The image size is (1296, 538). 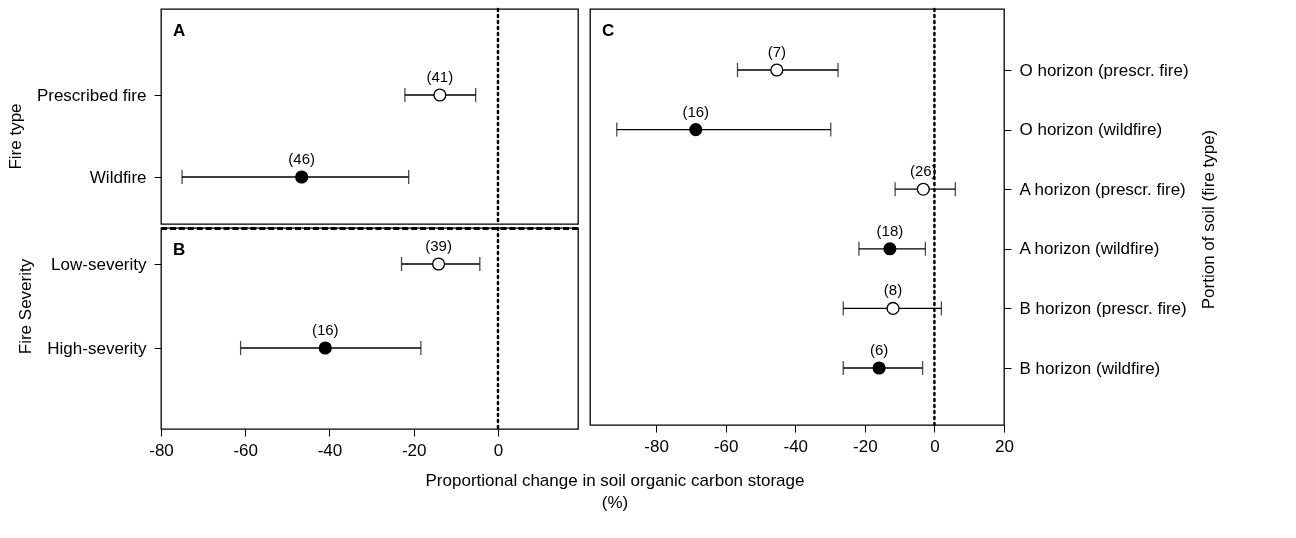 What do you see at coordinates (26, 306) in the screenshot?
I see `y-axis-title: Fire Severity` at bounding box center [26, 306].